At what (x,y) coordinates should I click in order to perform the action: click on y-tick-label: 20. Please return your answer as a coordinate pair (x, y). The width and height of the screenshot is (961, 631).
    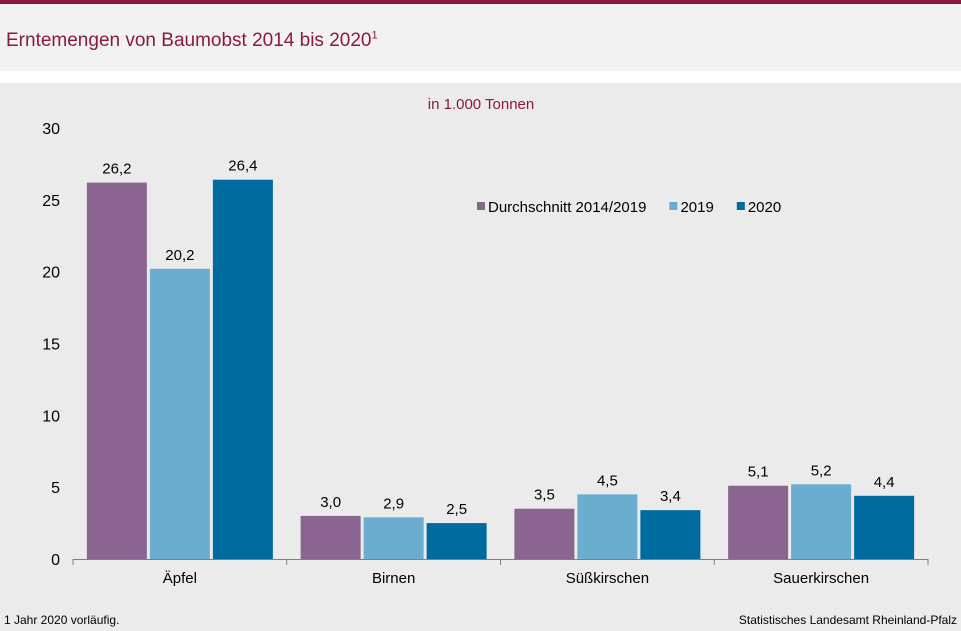
    Looking at the image, I should click on (51, 273).